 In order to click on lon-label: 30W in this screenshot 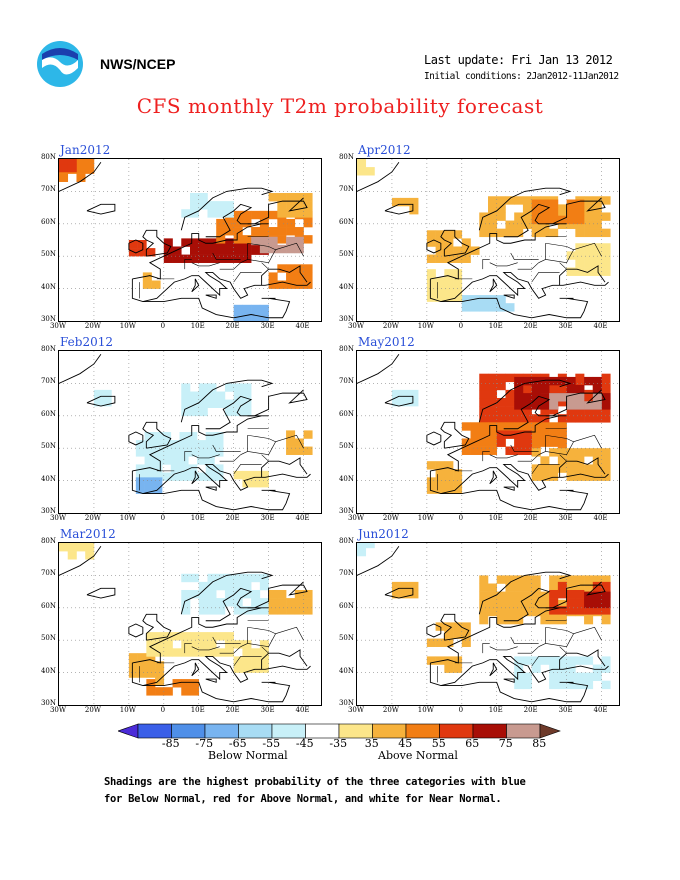, I will do `click(58, 326)`.